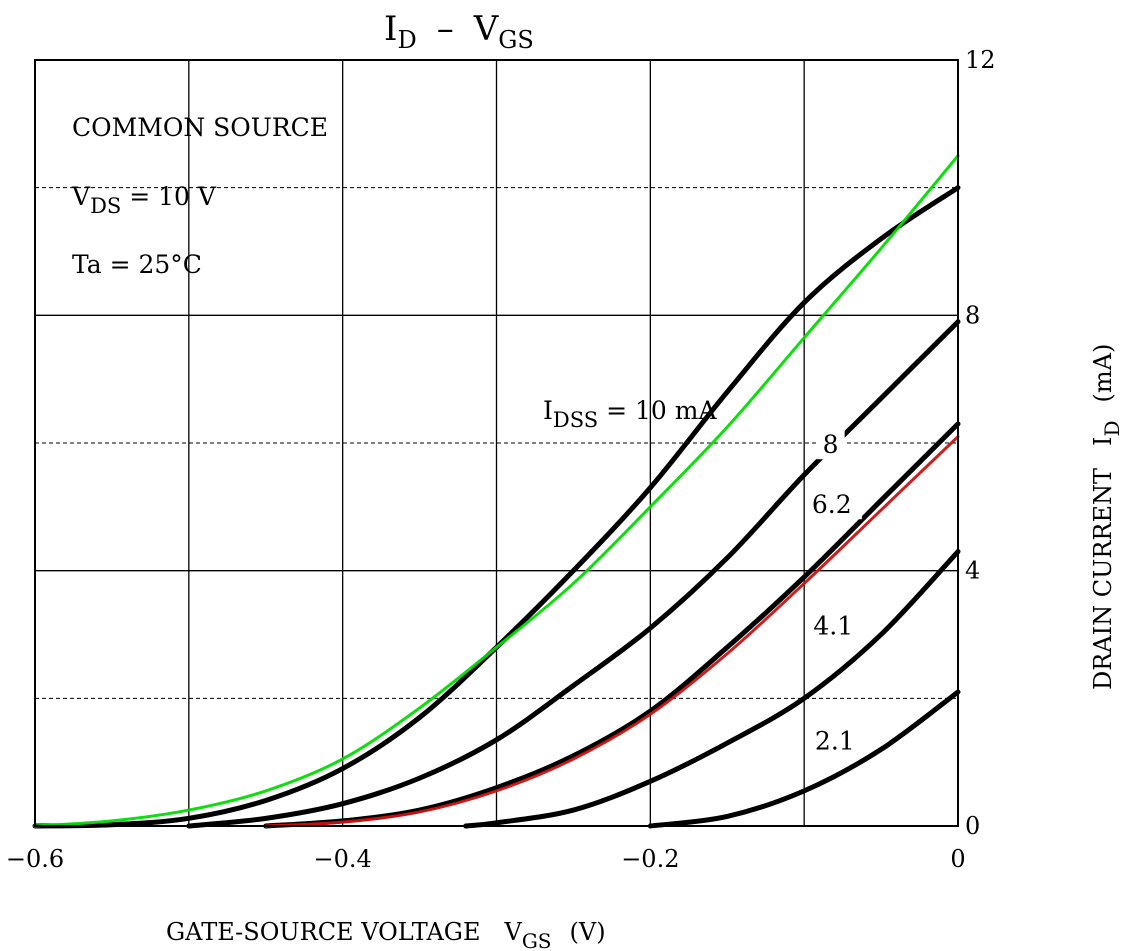 This screenshot has width=1123, height=951. Describe the element at coordinates (144, 200) in the screenshot. I see `condition-vds: VDS = 10 V` at that location.